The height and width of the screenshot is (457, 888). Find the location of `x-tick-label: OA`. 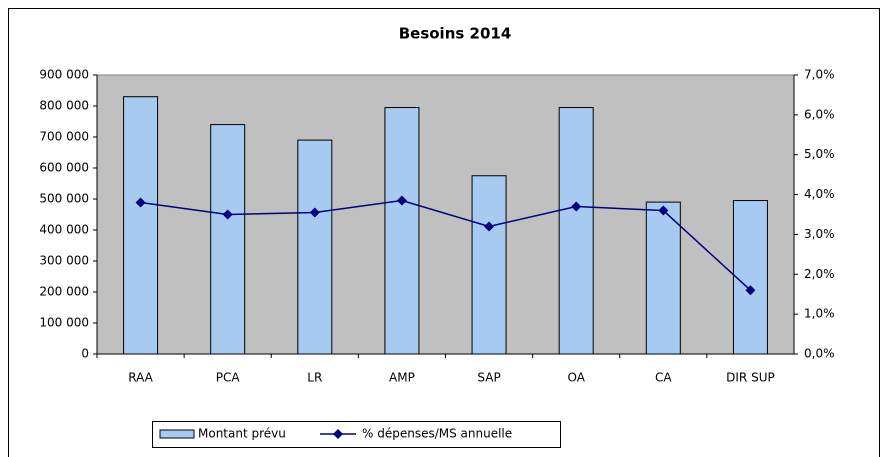

x-tick-label: OA is located at coordinates (576, 378).